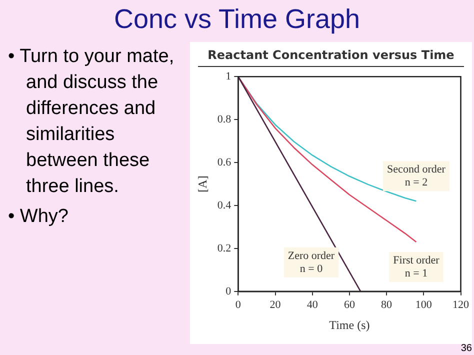 This screenshot has width=474, height=355. Describe the element at coordinates (276, 304) in the screenshot. I see `x-tick-label: 20` at that location.